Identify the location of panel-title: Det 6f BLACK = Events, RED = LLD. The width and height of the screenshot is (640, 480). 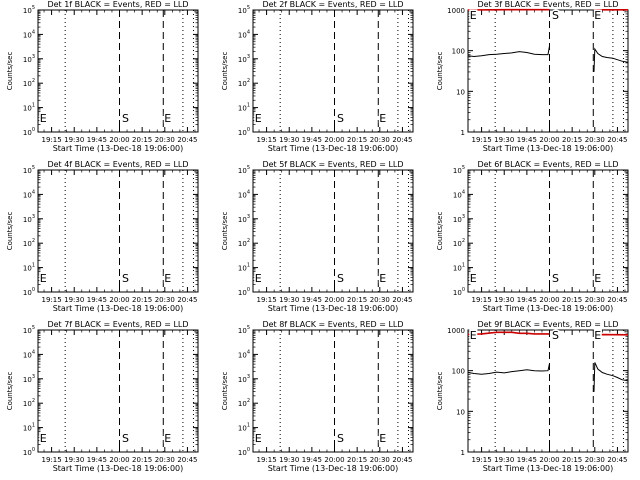
(547, 164).